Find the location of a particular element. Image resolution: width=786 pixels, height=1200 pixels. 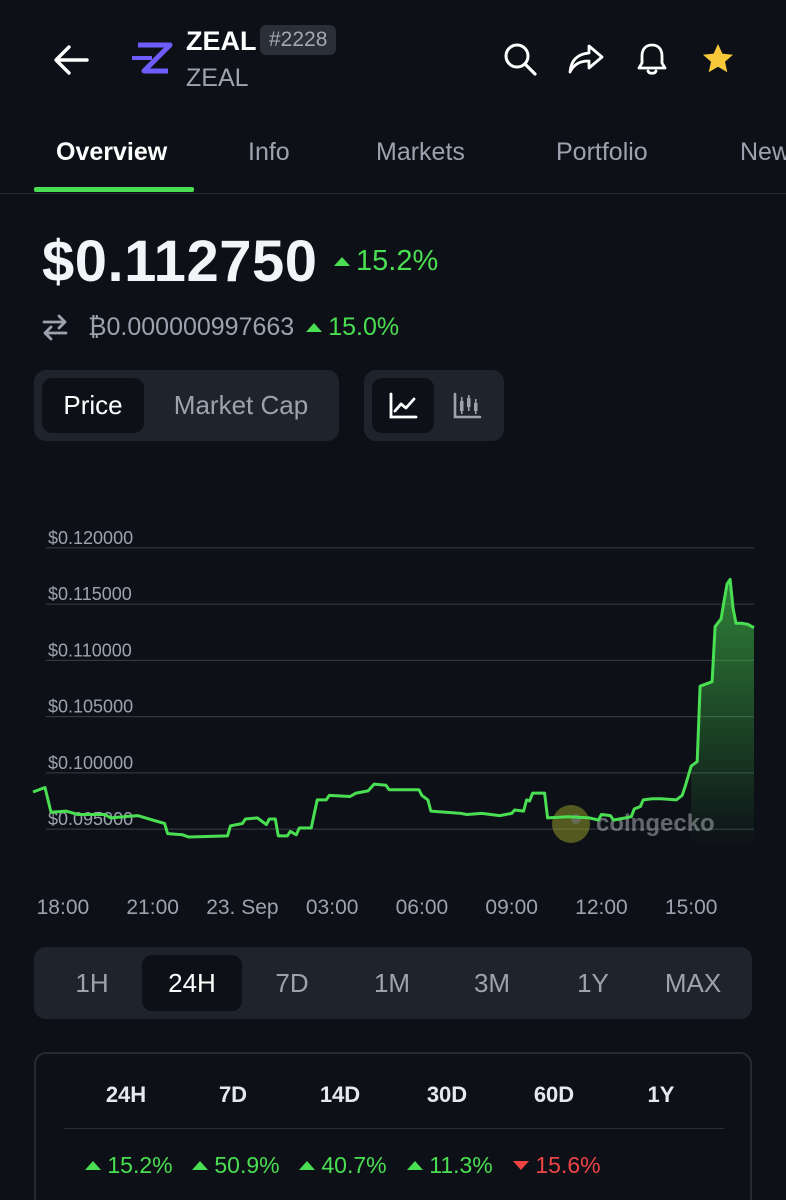

range-24h-button: 24H is located at coordinates (192, 983).